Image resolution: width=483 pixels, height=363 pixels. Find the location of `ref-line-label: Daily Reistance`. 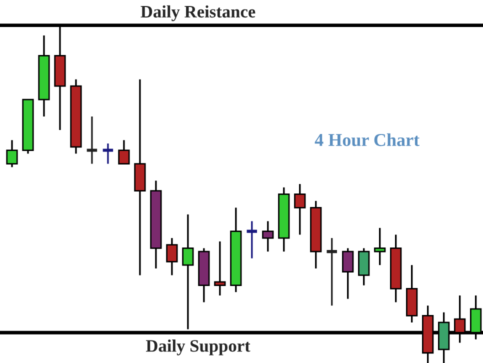

ref-line-label: Daily Reistance is located at coordinates (198, 13).